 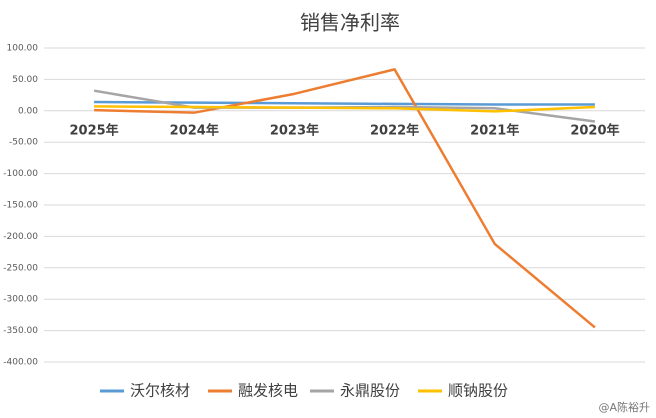 What do you see at coordinates (28, 111) in the screenshot?
I see `y-tick-label: 0.00` at bounding box center [28, 111].